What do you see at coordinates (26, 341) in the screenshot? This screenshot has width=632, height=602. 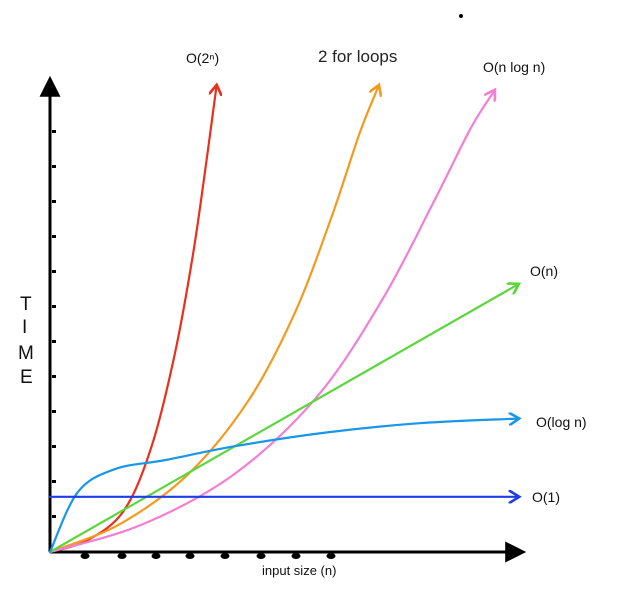 I see `y-axis-label: T I M E` at bounding box center [26, 341].